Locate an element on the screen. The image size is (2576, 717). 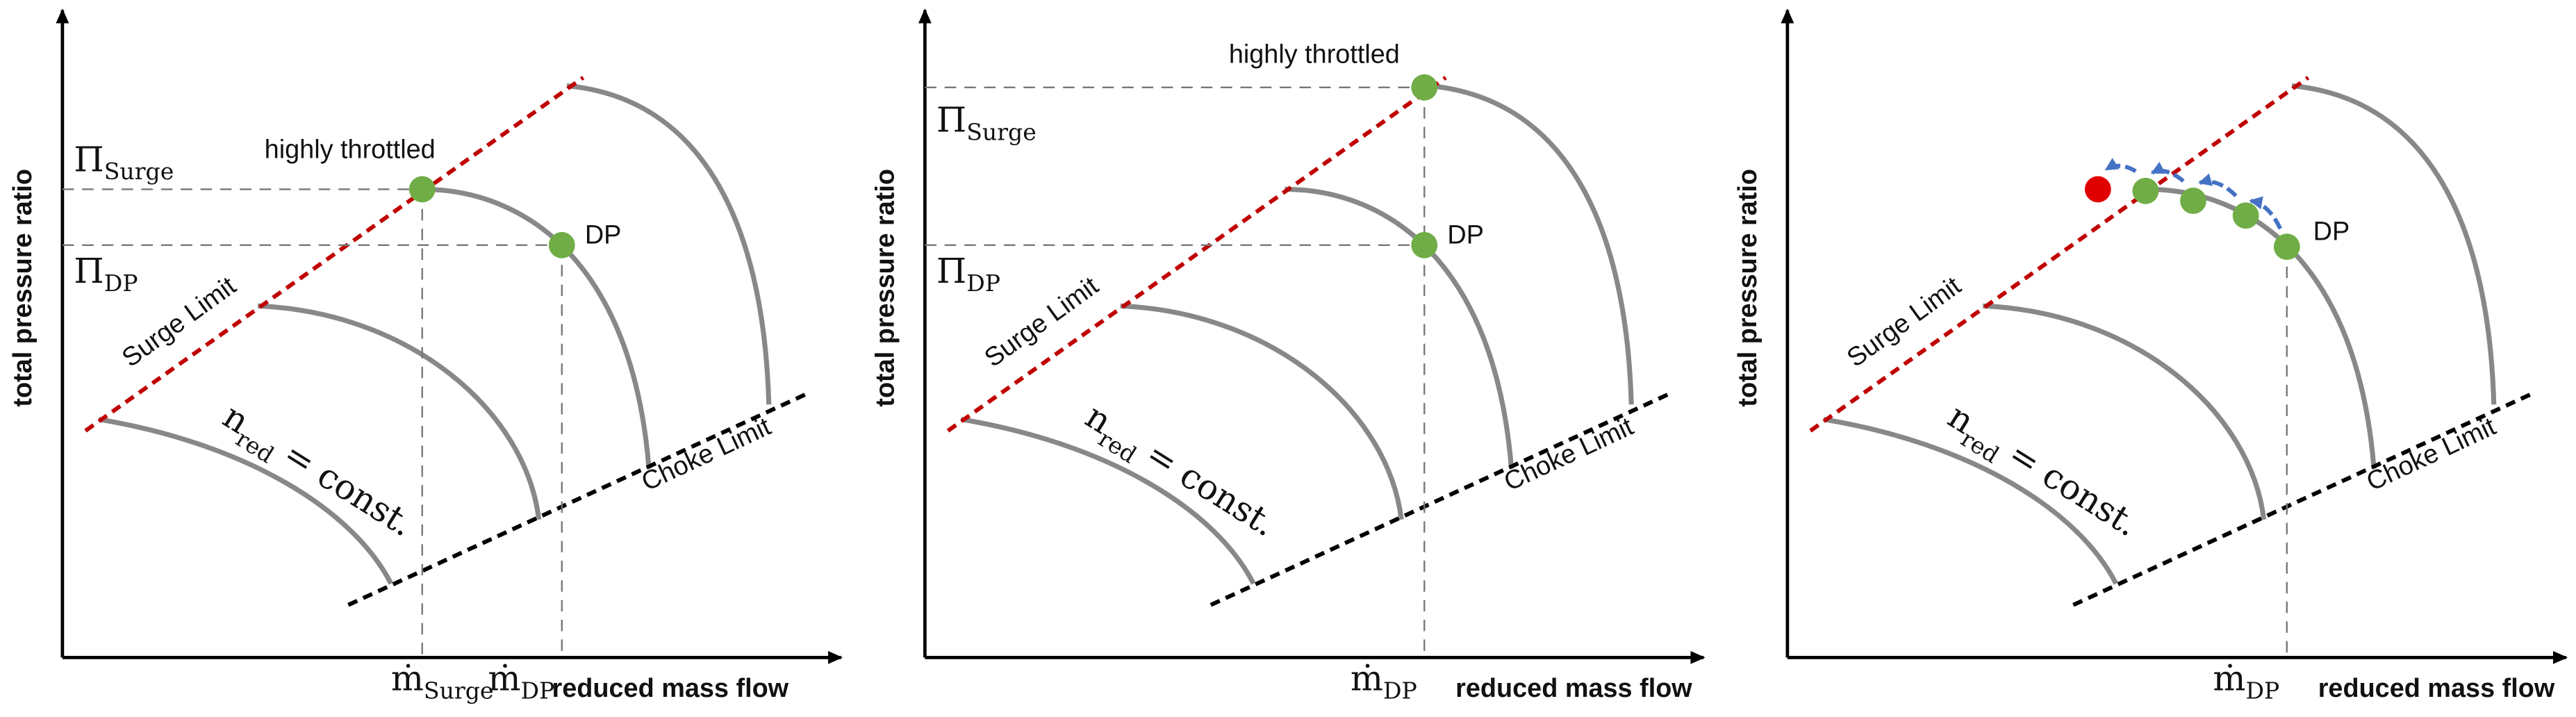
math-label: ṁSurge is located at coordinates (443, 681).